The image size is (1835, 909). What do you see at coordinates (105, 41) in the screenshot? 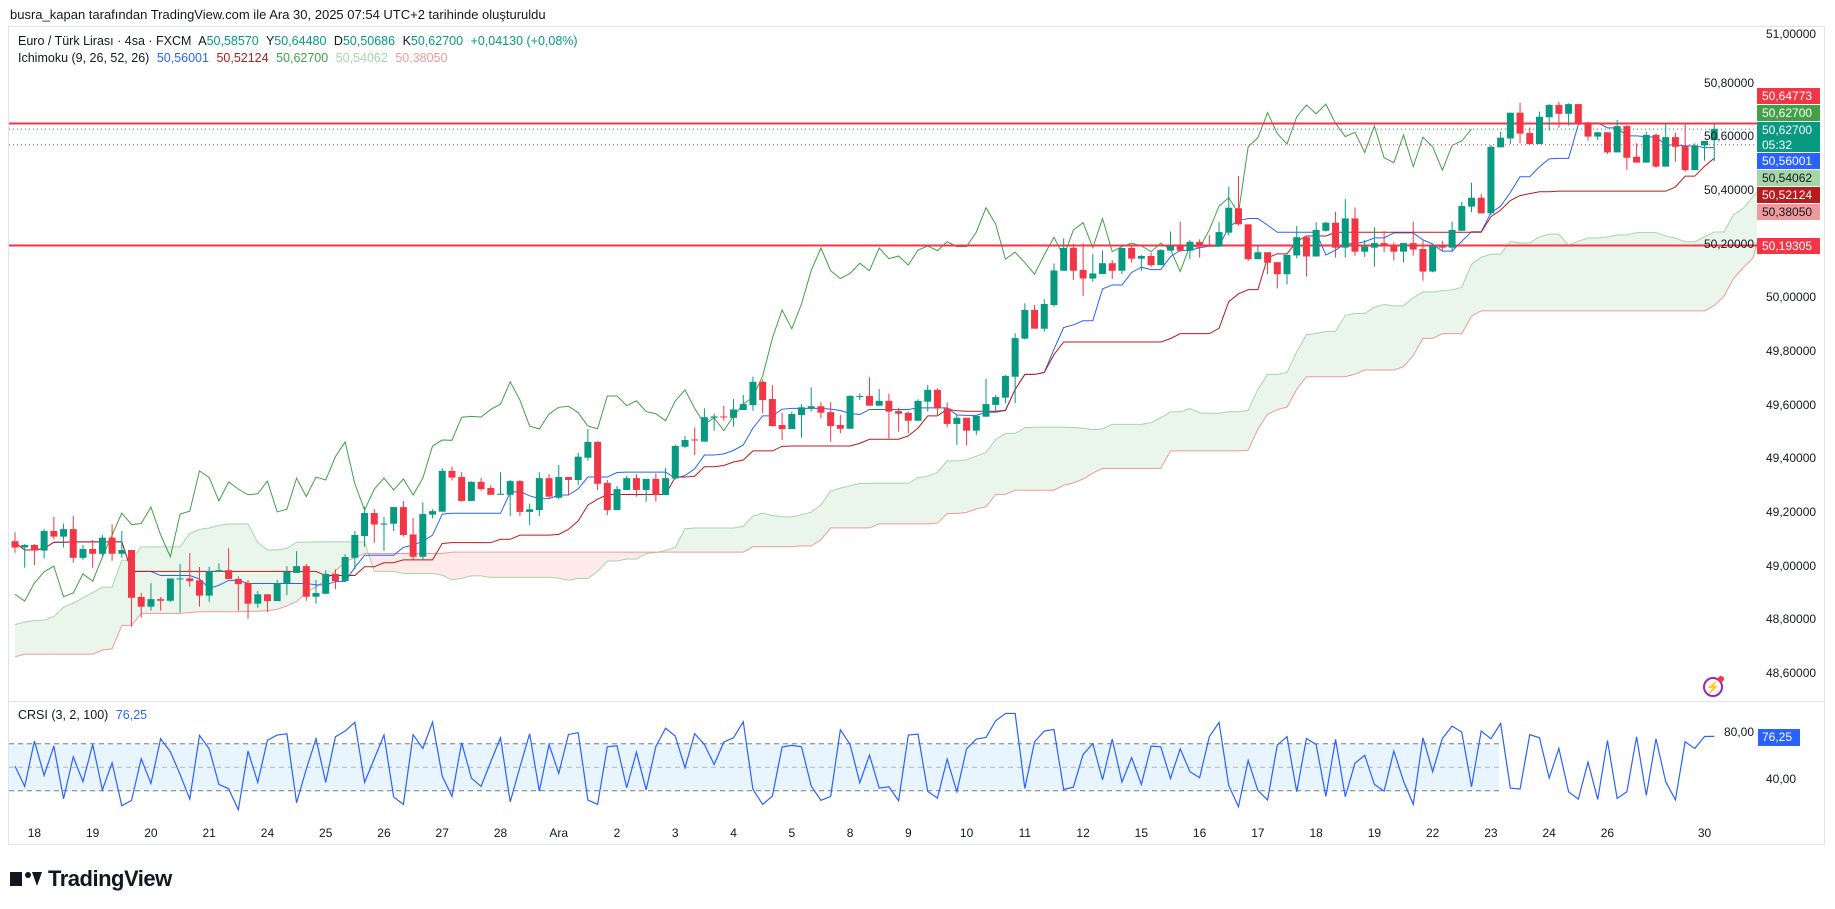
I see `symbol-title: Euro / Türk Lirası · 4sa · FXCM` at bounding box center [105, 41].